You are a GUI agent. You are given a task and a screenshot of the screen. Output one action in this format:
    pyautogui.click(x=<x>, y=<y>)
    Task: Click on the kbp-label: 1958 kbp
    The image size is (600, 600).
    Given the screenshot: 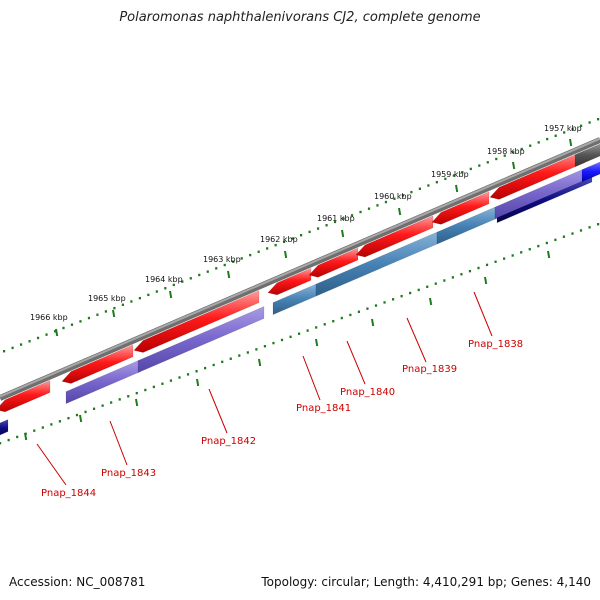 What is the action you would take?
    pyautogui.click(x=506, y=151)
    